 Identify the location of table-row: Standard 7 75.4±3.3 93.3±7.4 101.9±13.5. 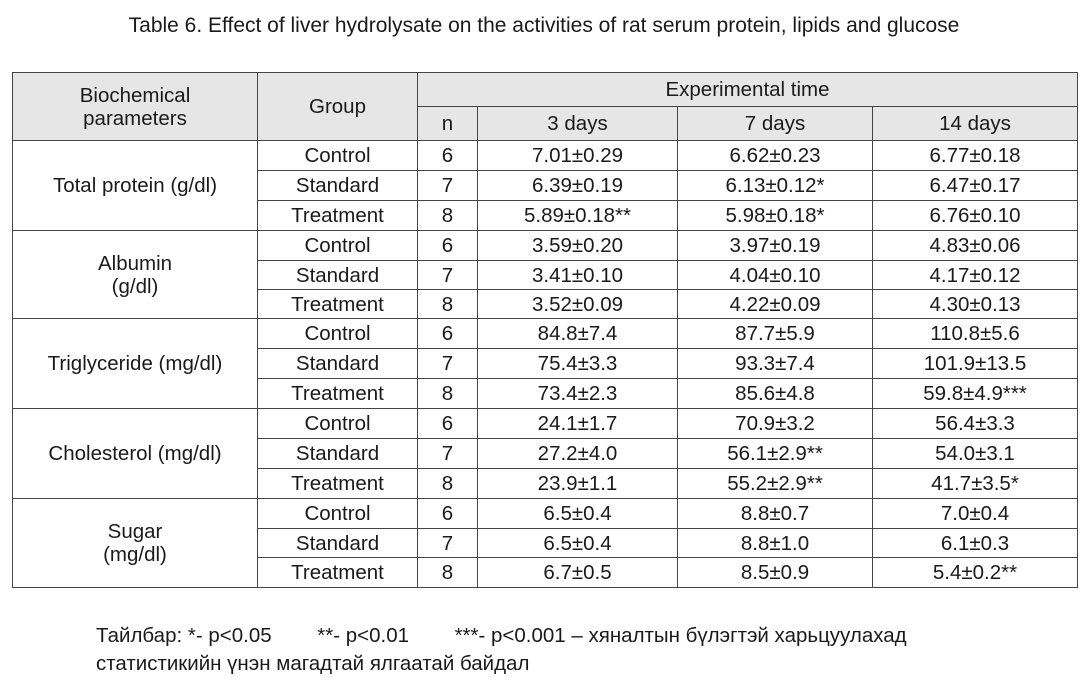
(545, 363).